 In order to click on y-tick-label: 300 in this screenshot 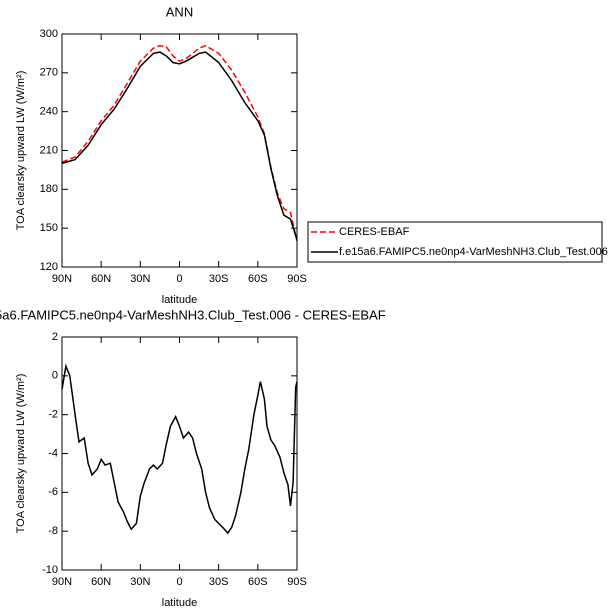, I will do `click(49, 34)`.